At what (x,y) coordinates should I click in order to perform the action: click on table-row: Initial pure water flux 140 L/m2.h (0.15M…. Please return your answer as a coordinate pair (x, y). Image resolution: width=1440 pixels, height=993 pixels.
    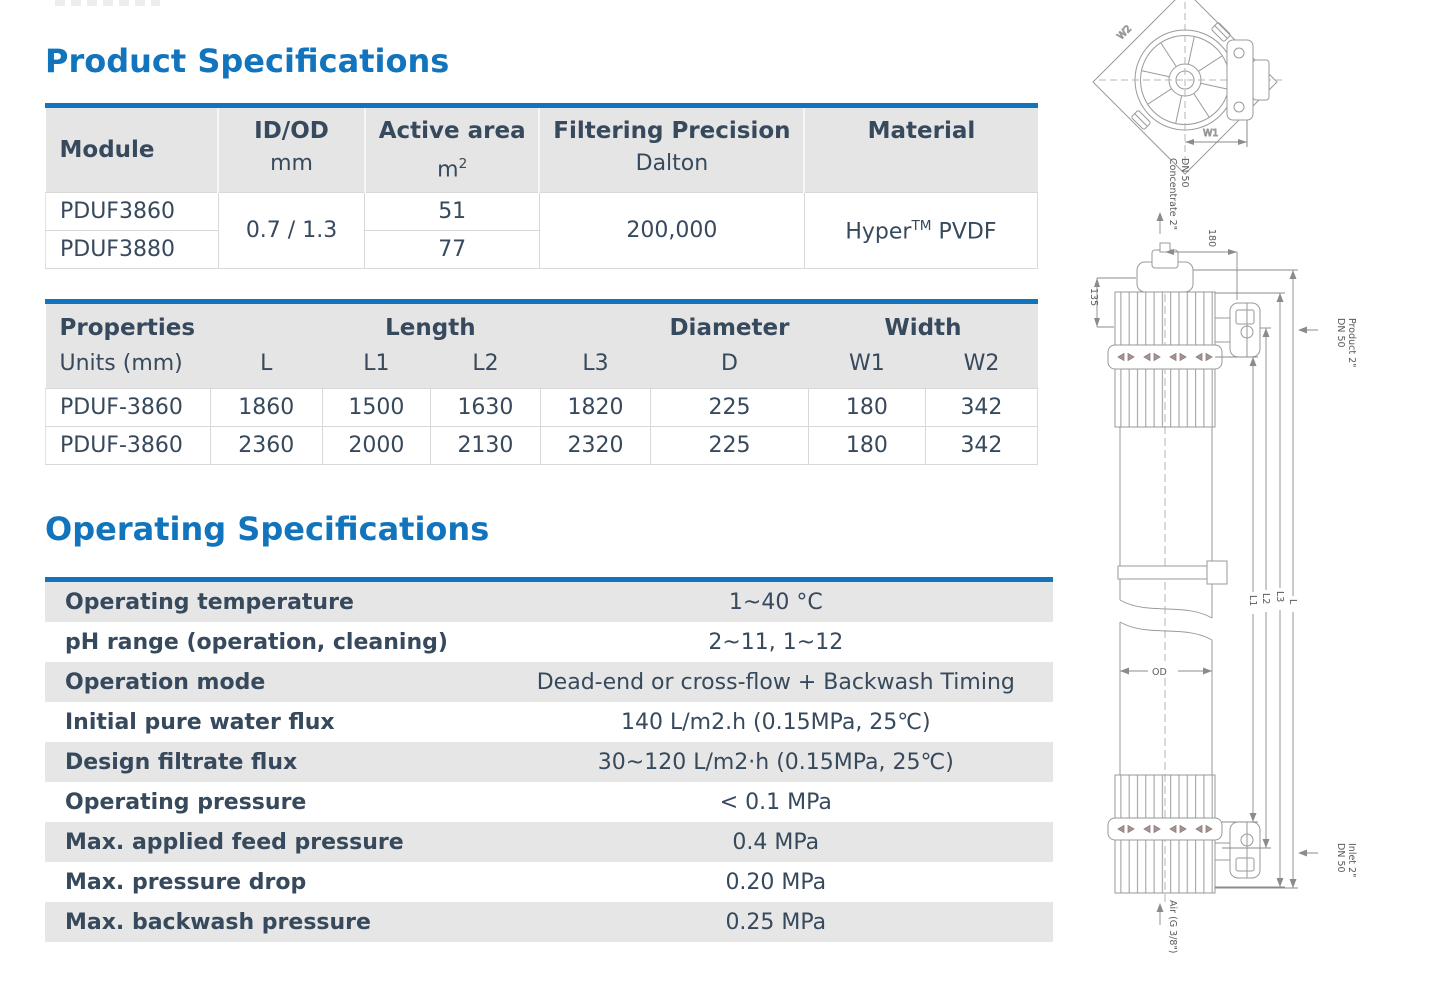
    Looking at the image, I should click on (549, 722).